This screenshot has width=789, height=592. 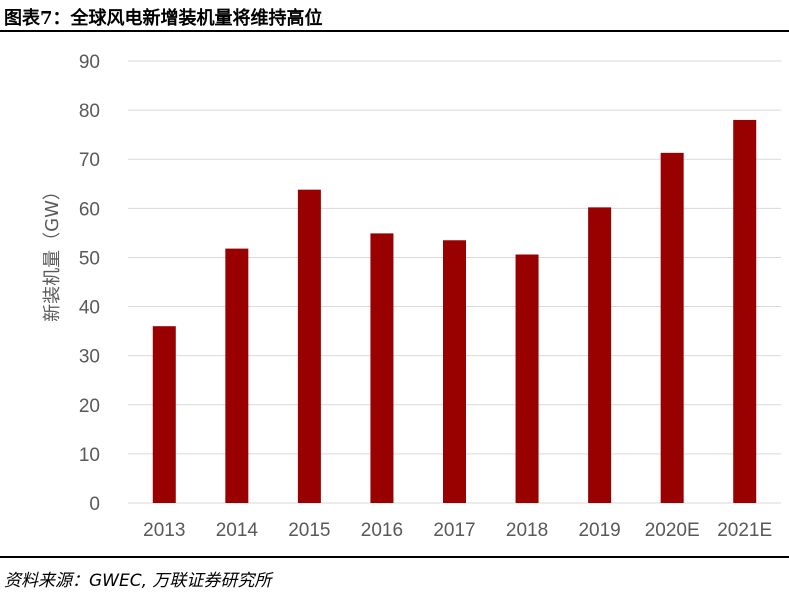 I want to click on y-tick-label: 10, so click(x=89, y=455).